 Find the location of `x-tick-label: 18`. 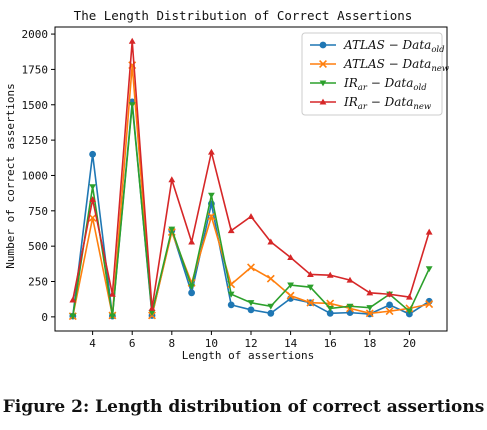

x-tick-label: 18 is located at coordinates (369, 343).